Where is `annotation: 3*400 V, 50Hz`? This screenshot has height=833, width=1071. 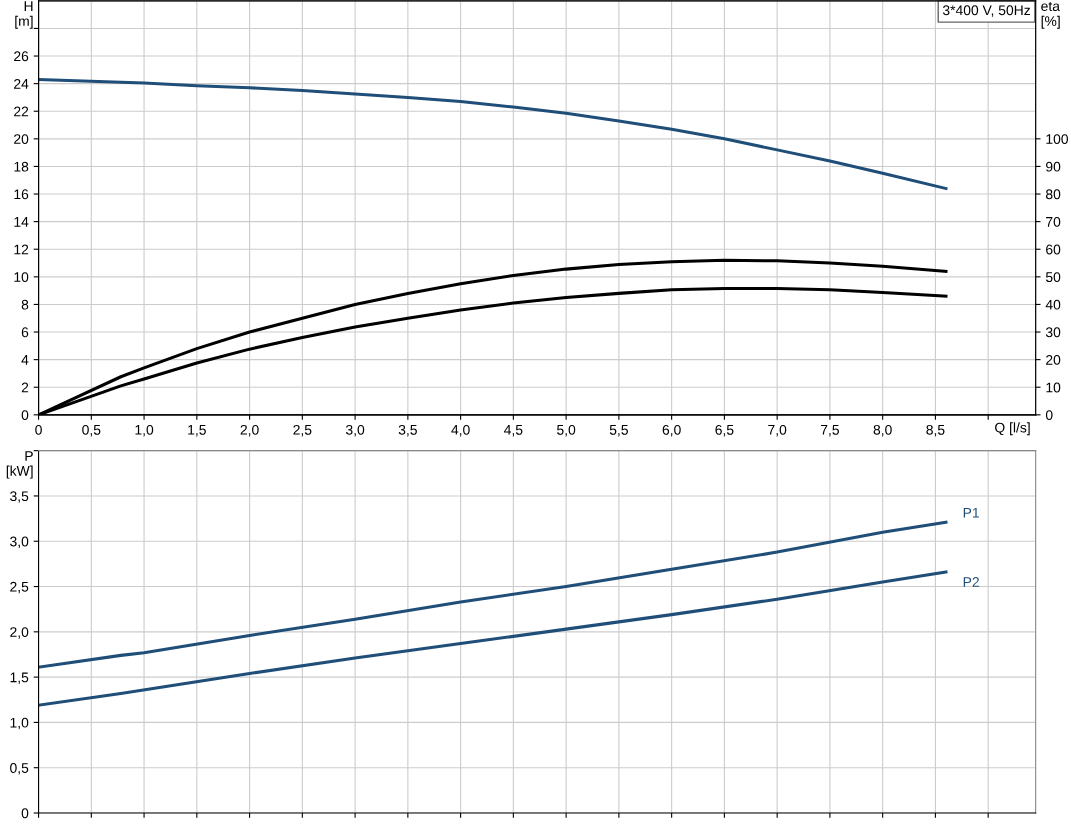
annotation: 3*400 V, 50Hz is located at coordinates (986, 11).